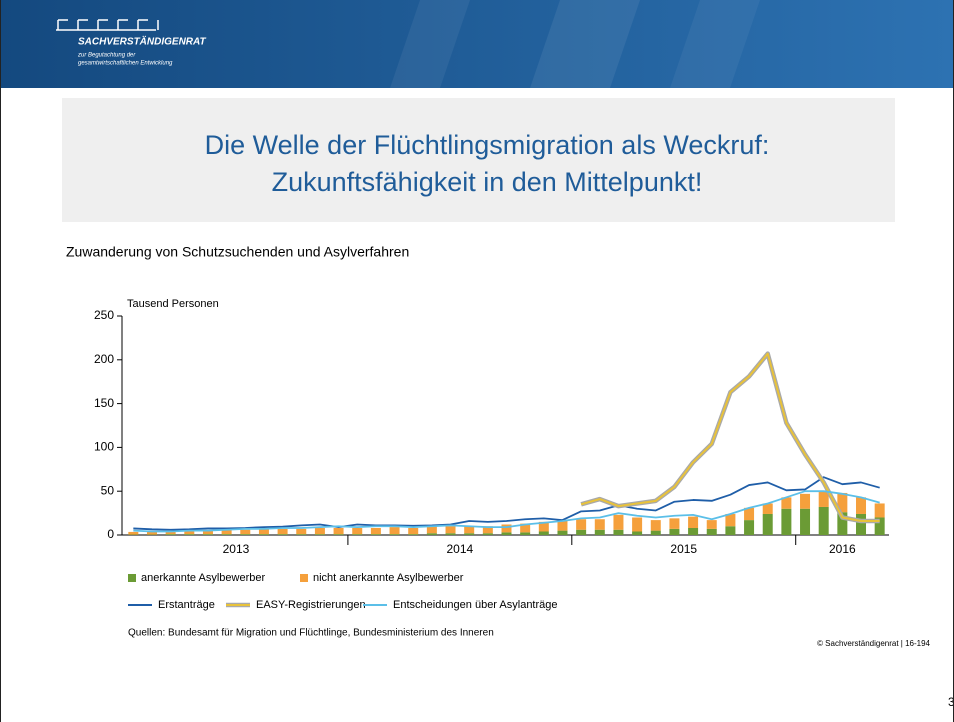 The width and height of the screenshot is (954, 722). Describe the element at coordinates (203, 578) in the screenshot. I see `legend-label: anerkannte Asylbewerber` at that location.